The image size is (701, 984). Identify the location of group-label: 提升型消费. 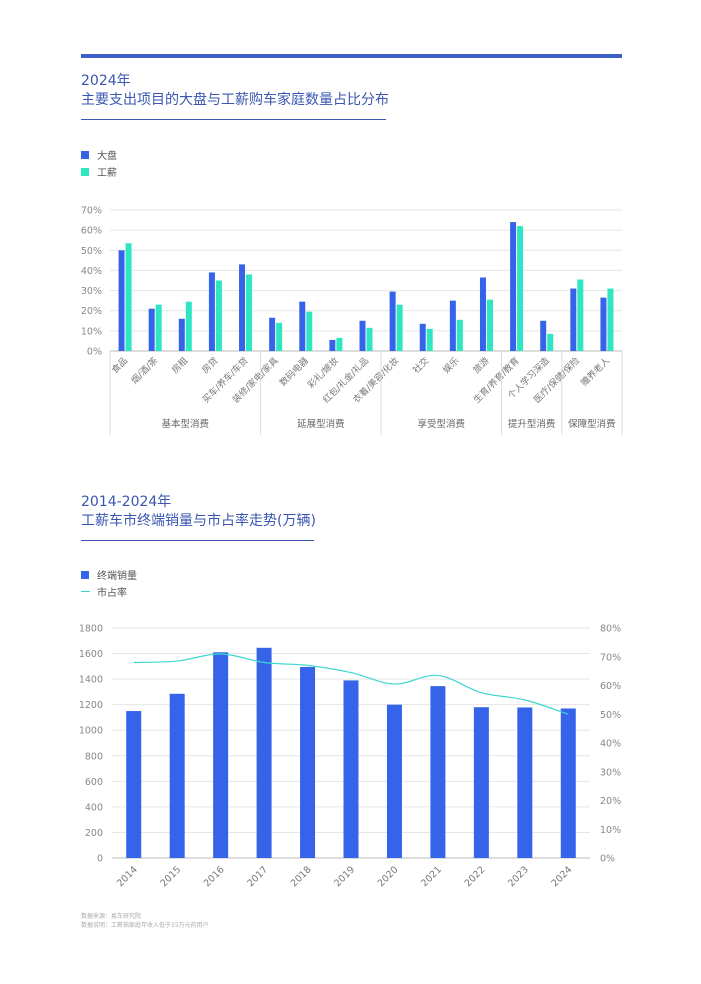
(532, 424).